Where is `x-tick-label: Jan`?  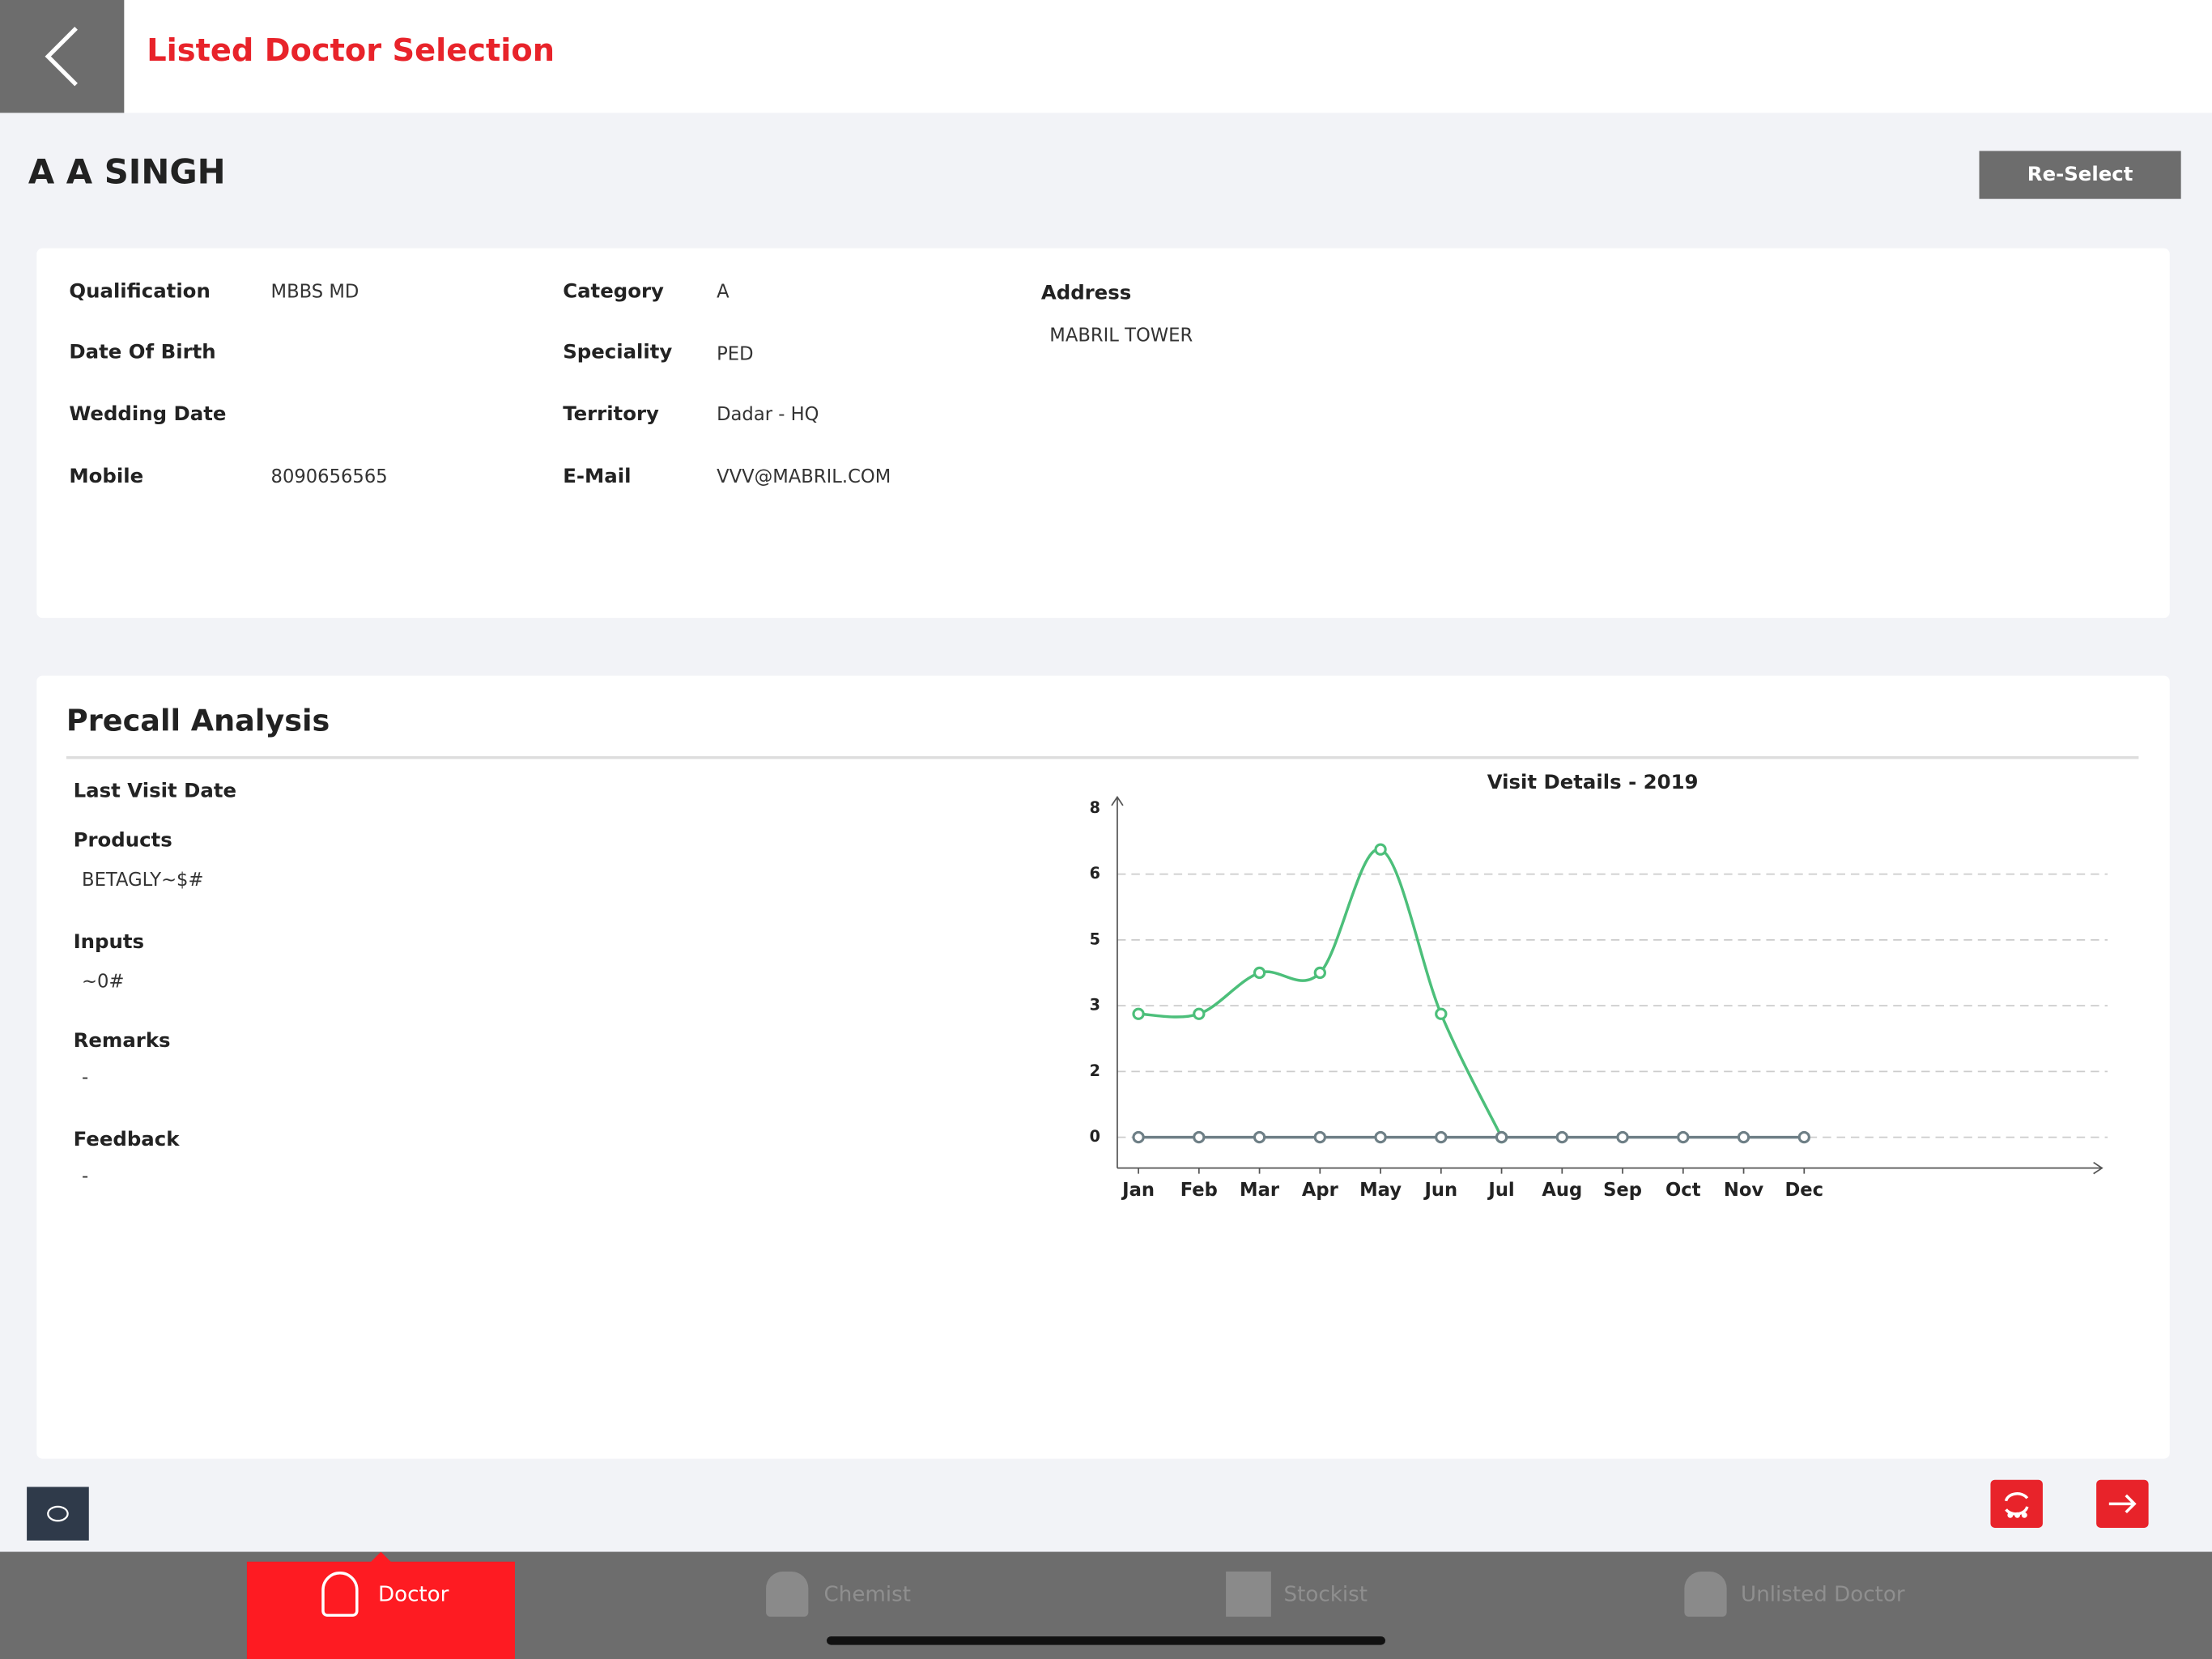 x-tick-label: Jan is located at coordinates (1138, 1190).